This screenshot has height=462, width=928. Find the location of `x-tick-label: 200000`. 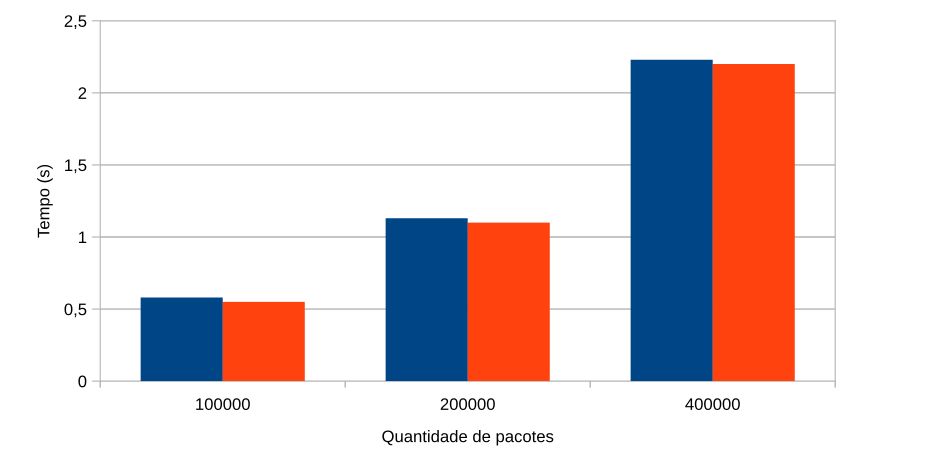

x-tick-label: 200000 is located at coordinates (467, 404).